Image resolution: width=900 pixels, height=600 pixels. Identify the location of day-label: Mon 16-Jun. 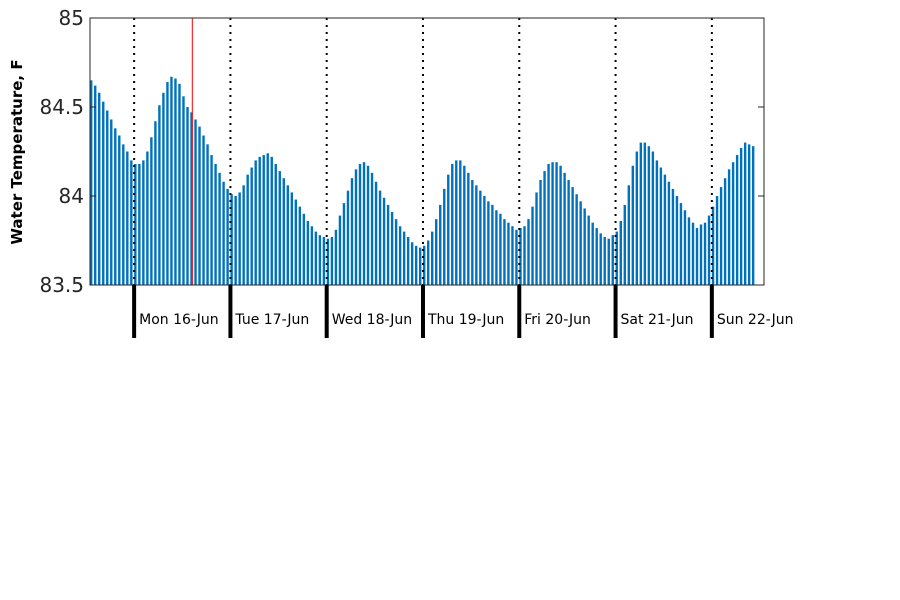
(179, 320).